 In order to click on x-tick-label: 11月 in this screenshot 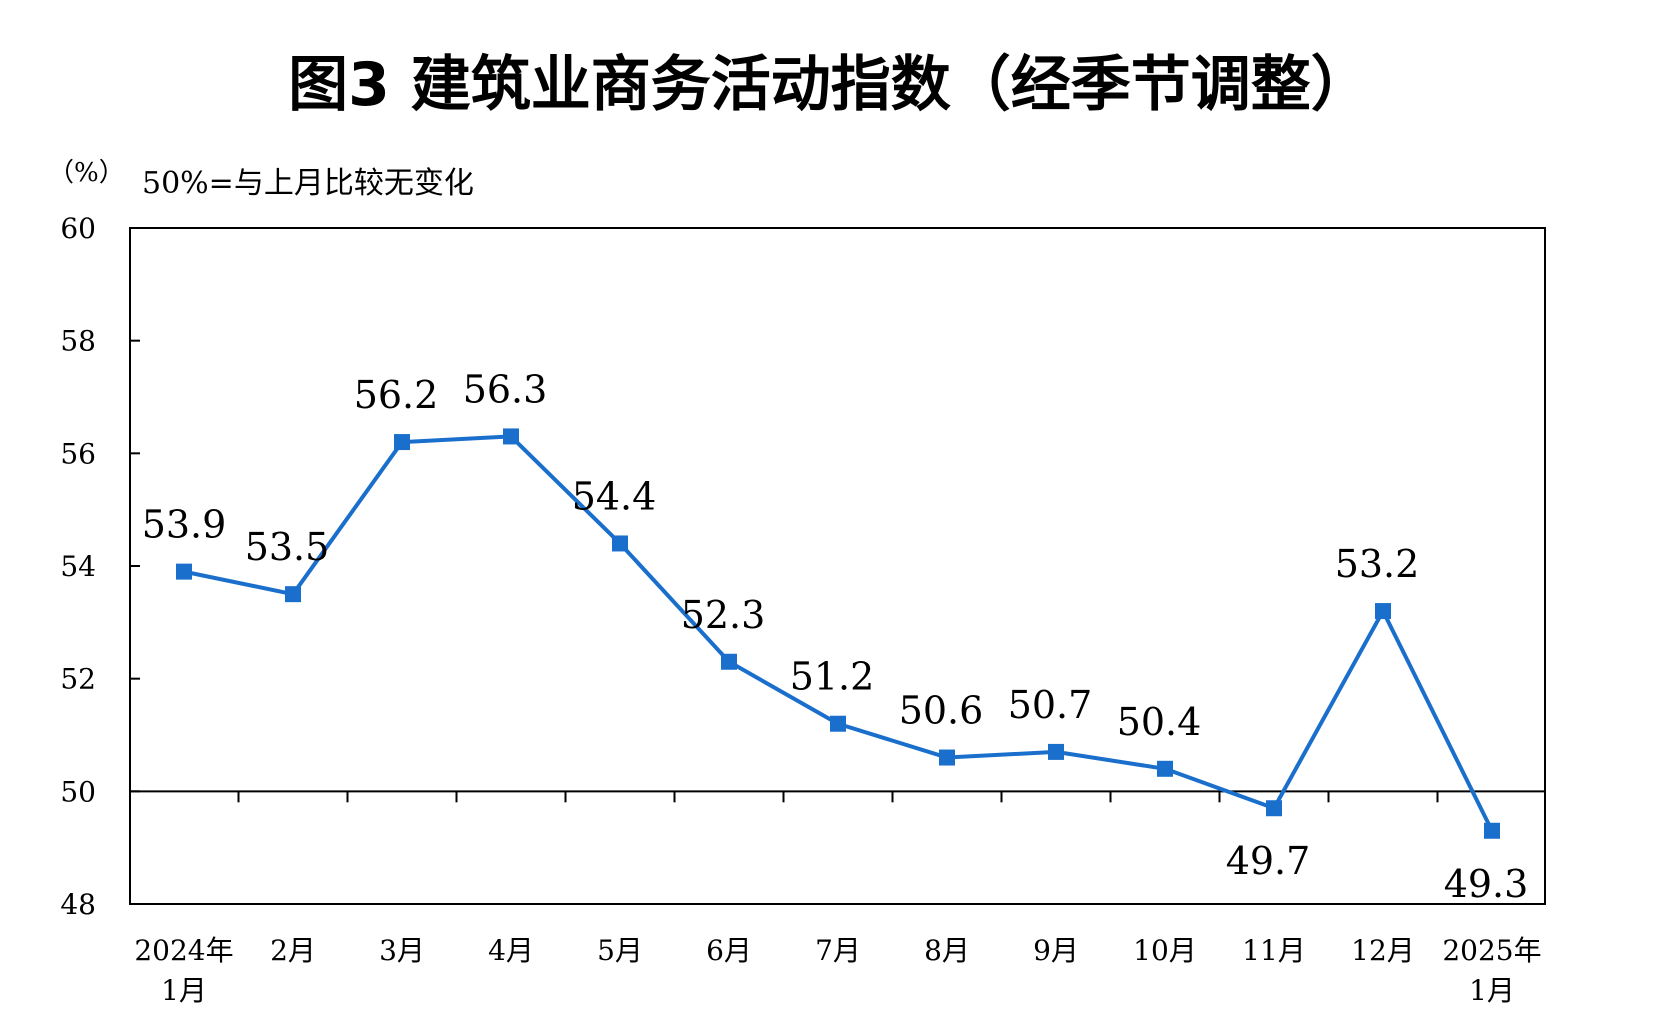, I will do `click(1274, 950)`.